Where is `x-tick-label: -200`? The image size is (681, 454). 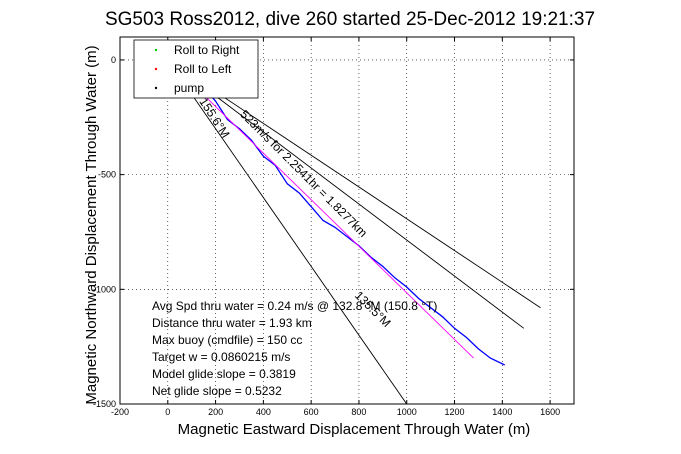 x-tick-label: -200 is located at coordinates (120, 412).